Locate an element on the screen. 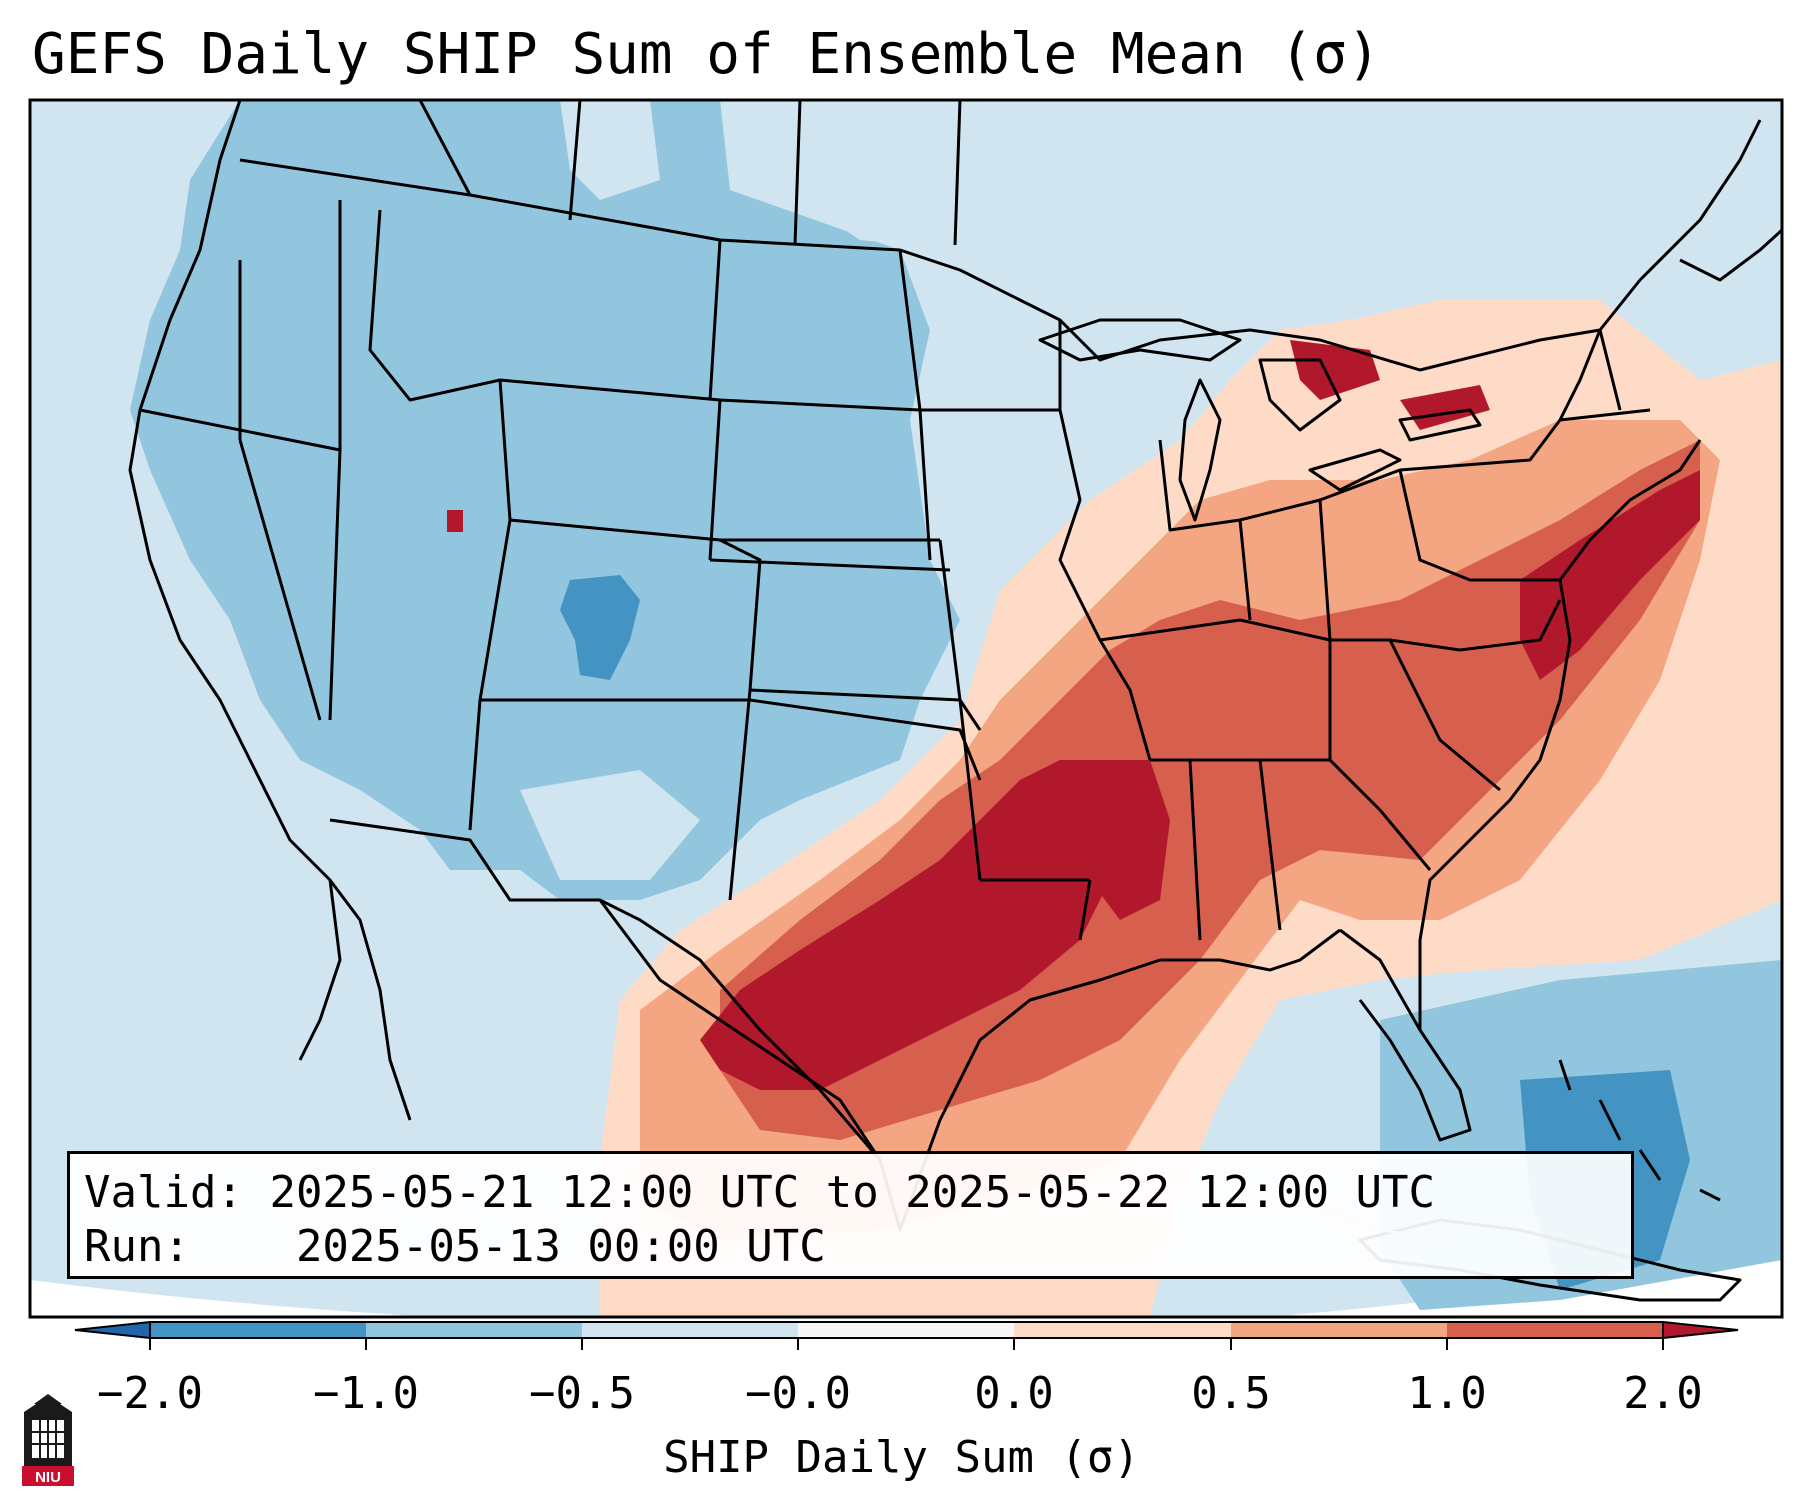  border-canada-provinces is located at coordinates (690, 173).